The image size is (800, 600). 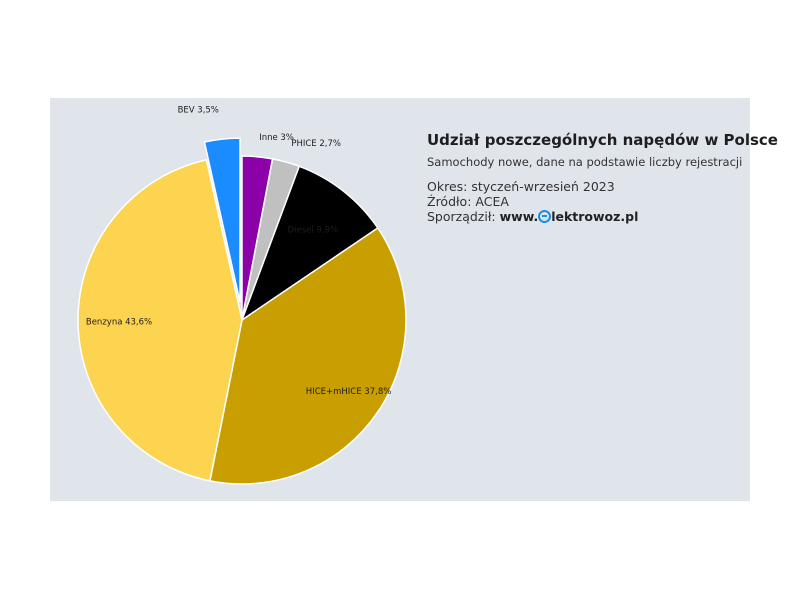 I want to click on slice-label-benzyna: Benzyna 43,6%, so click(x=119, y=322).